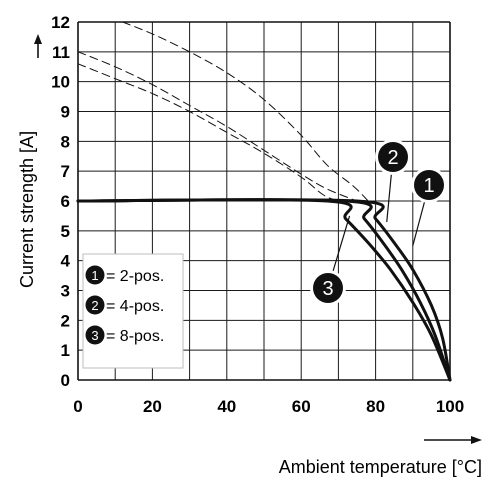 This screenshot has width=500, height=500. Describe the element at coordinates (60, 82) in the screenshot. I see `y-tick-label: 10` at that location.